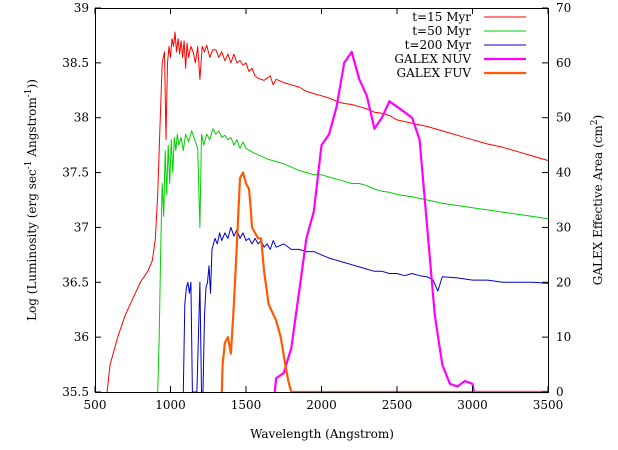 The width and height of the screenshot is (618, 450). What do you see at coordinates (81, 118) in the screenshot?
I see `y-tick-label: 38` at bounding box center [81, 118].